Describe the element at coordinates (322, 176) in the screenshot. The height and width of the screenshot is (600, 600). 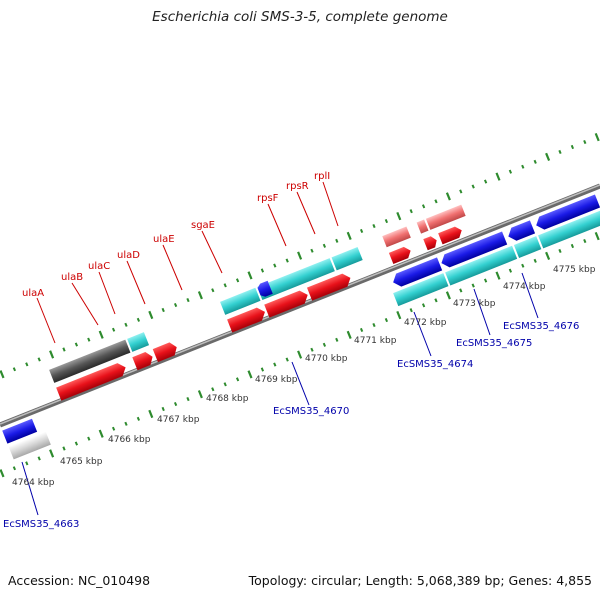
I see `gene-label-rplI: rplI` at that location.